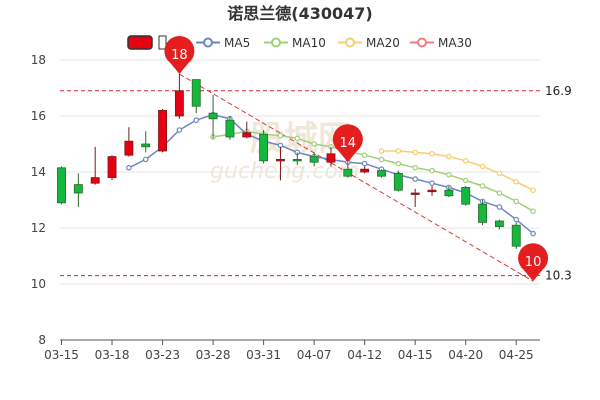  What do you see at coordinates (147, 42) in the screenshot?
I see `legend-item-candle` at bounding box center [147, 42].